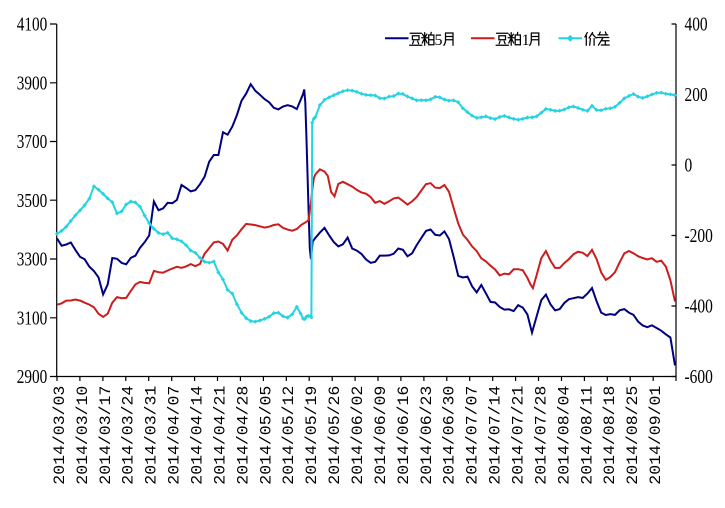 This screenshot has height=508, width=725. I want to click on svg-text: 2014/05/12, so click(289, 435).